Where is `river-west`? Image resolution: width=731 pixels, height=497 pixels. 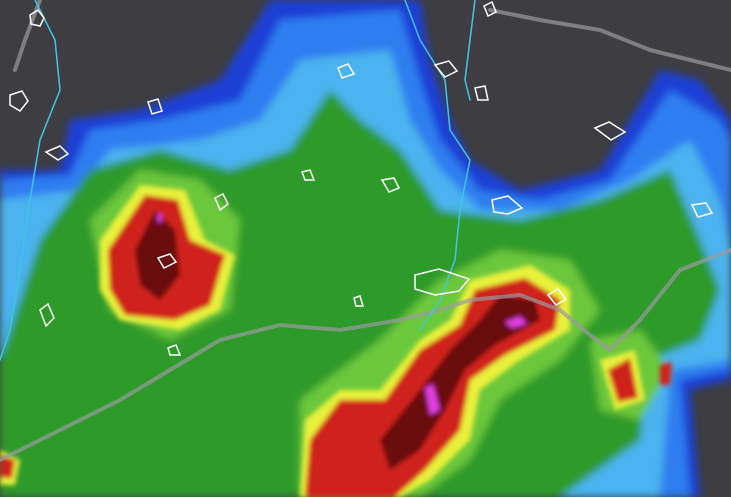 river-west is located at coordinates (30, 180).